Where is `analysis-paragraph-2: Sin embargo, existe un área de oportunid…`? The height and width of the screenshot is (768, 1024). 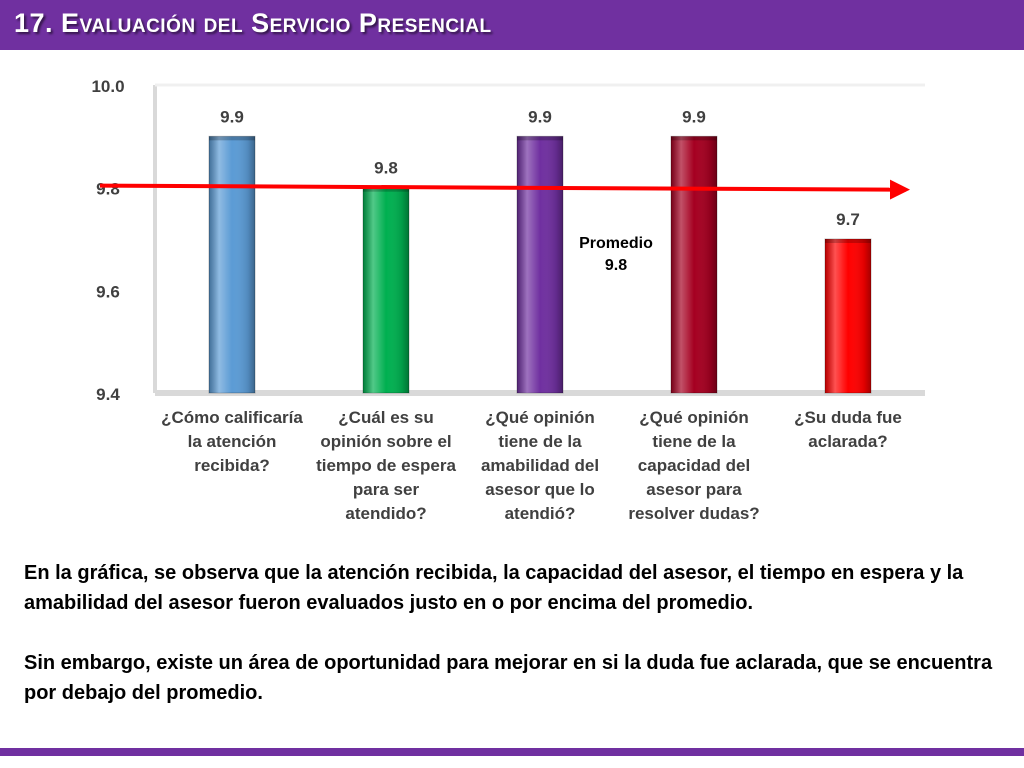
analysis-paragraph-2: Sin embargo, existe un área de oportunid… is located at coordinates (508, 678).